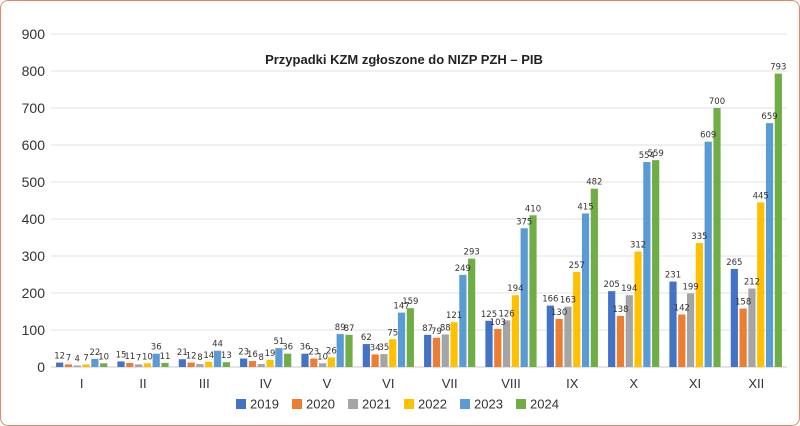  What do you see at coordinates (34, 145) in the screenshot?
I see `y-tick-label: 600` at bounding box center [34, 145].